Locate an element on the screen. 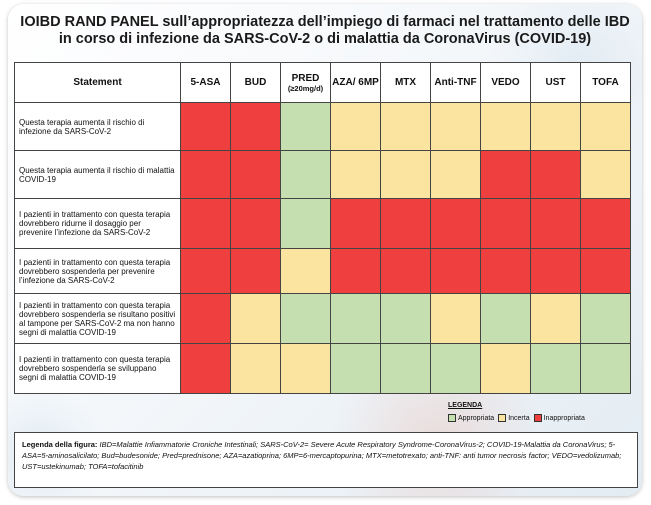 The width and height of the screenshot is (651, 505). legend-item: Inappropriata is located at coordinates (559, 418).